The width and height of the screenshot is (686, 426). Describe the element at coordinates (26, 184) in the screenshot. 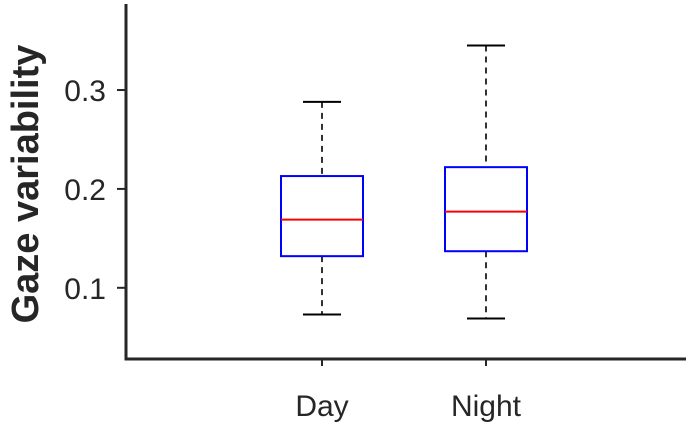

I see `y-axis-label: Gaze variability` at that location.